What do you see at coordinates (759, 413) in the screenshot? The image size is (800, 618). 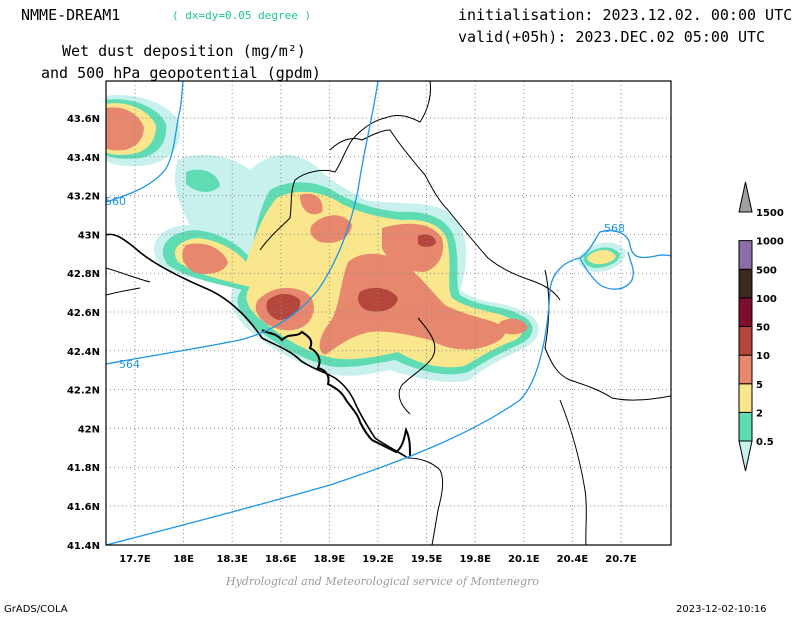 I see `legend-label: 2` at bounding box center [759, 413].